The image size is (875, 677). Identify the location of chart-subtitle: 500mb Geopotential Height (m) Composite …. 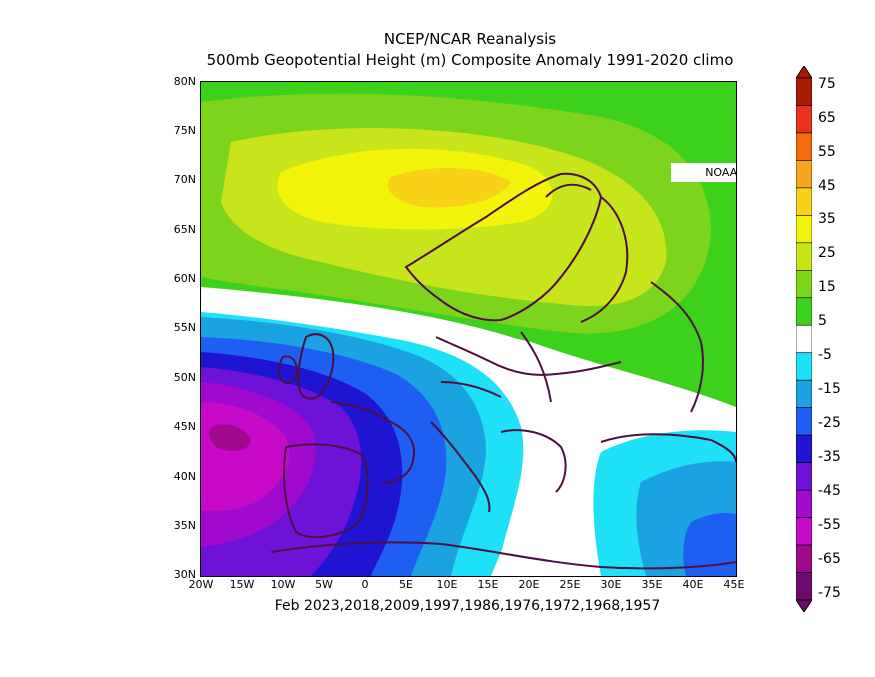
(470, 60).